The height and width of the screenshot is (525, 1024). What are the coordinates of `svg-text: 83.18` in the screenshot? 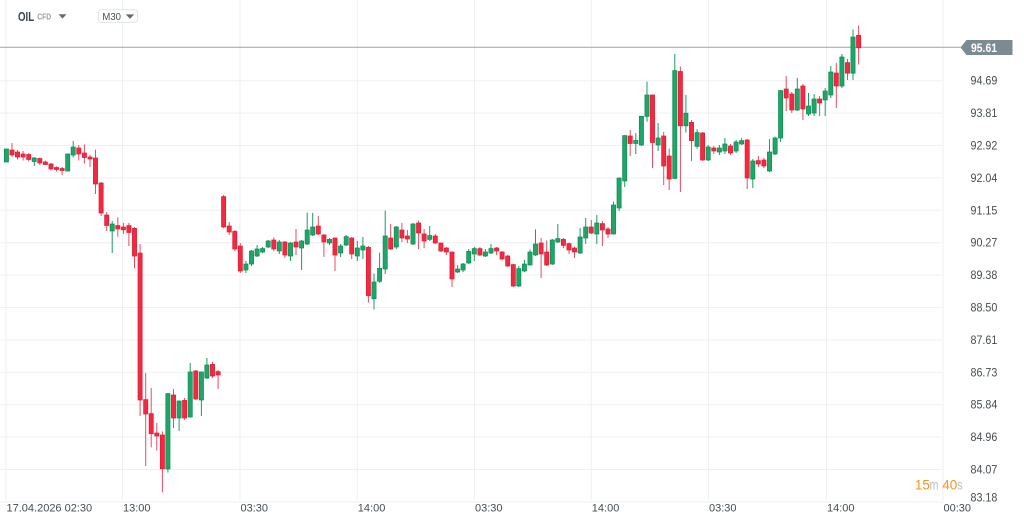 It's located at (984, 498).